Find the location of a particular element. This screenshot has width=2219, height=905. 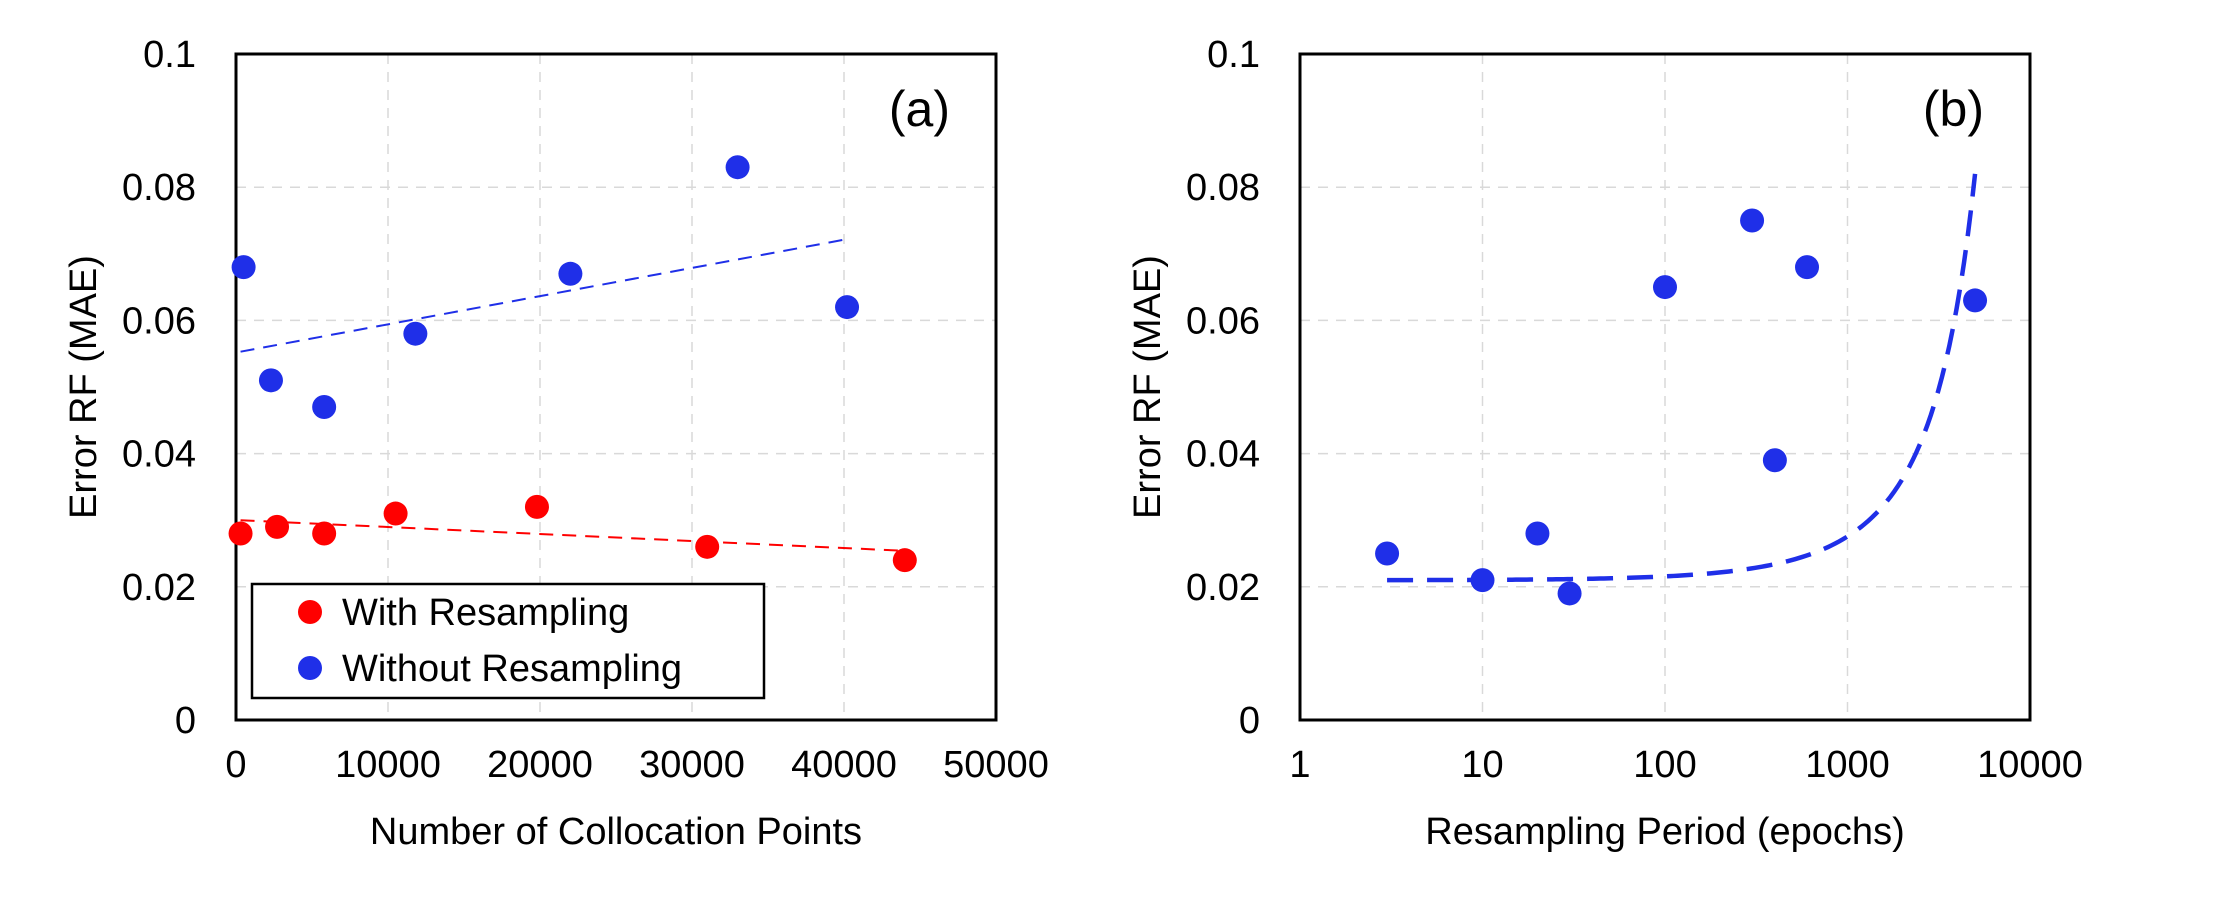

x-tick-label: 10 is located at coordinates (1482, 765).